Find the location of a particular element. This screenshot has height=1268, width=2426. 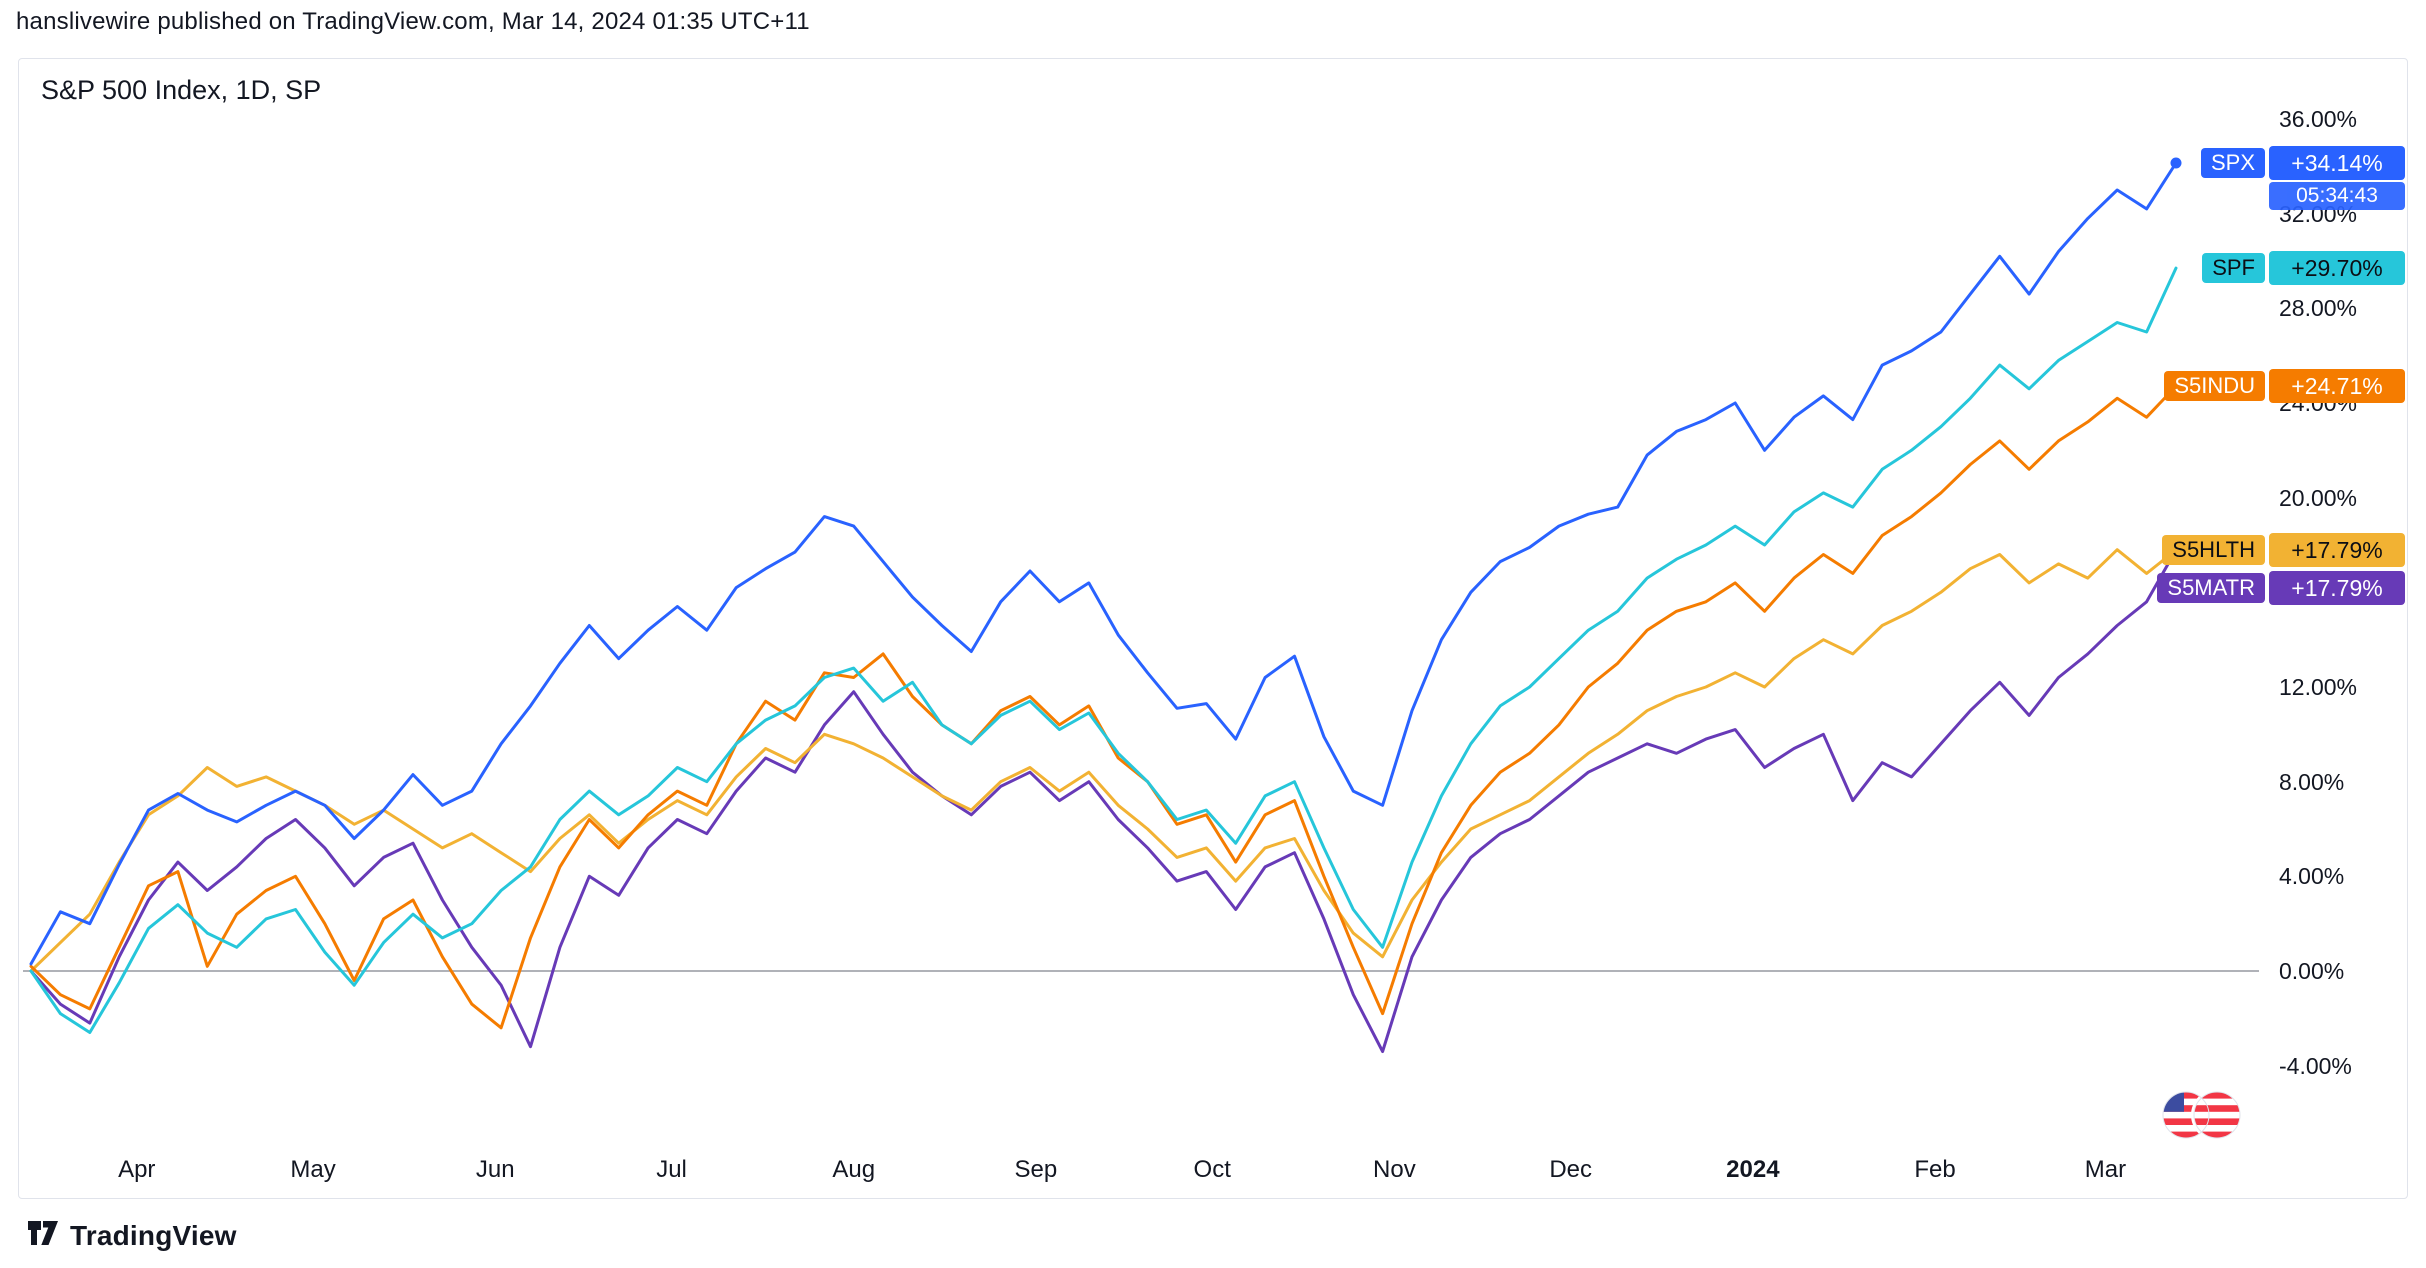

price-axis-label: 20.00% is located at coordinates (2318, 497).